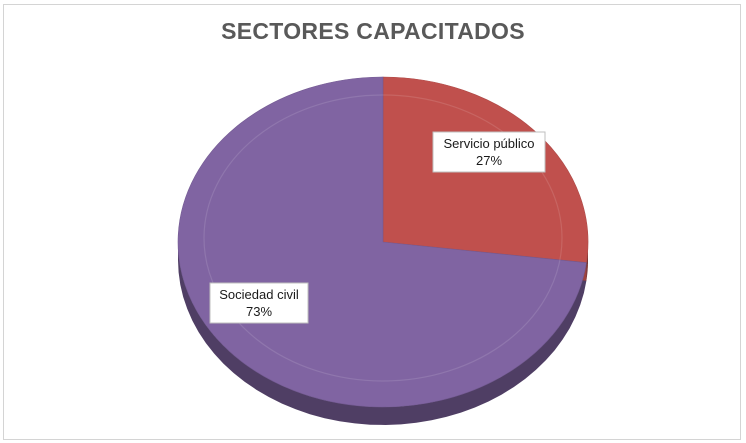 This screenshot has width=746, height=443. I want to click on data-label-name: Servicio público, so click(488, 143).